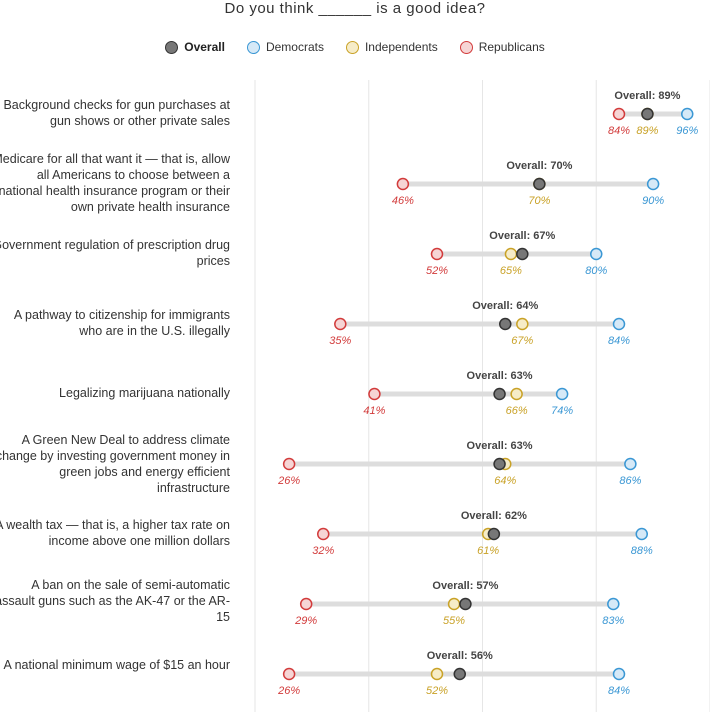 The width and height of the screenshot is (710, 712). What do you see at coordinates (647, 96) in the screenshot?
I see `overall-value-label: Overall: 89%` at bounding box center [647, 96].